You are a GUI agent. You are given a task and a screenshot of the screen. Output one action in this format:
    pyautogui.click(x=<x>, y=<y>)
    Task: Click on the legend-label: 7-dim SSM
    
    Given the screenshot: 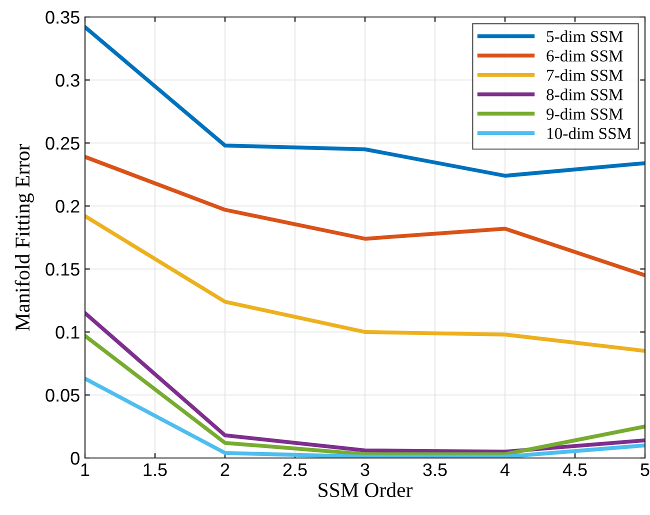 What is the action you would take?
    pyautogui.click(x=585, y=75)
    